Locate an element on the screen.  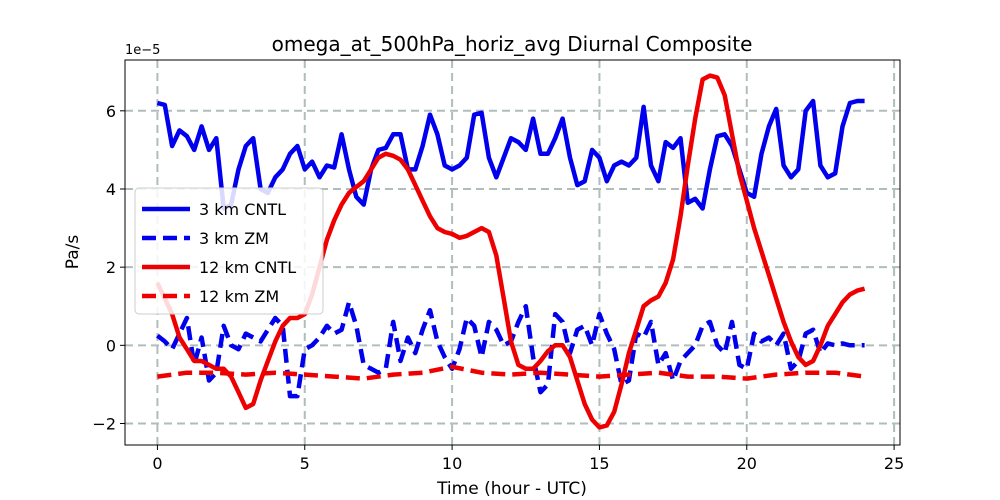
x-tick-label: 0 is located at coordinates (157, 463).